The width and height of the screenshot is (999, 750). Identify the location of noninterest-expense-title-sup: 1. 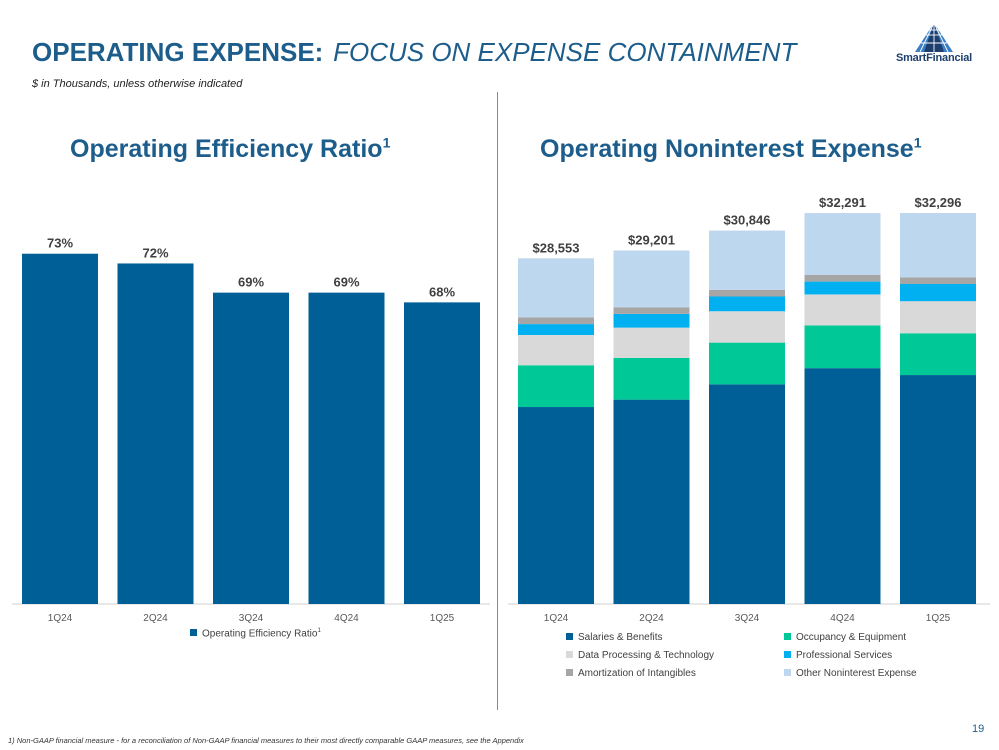
(917, 142).